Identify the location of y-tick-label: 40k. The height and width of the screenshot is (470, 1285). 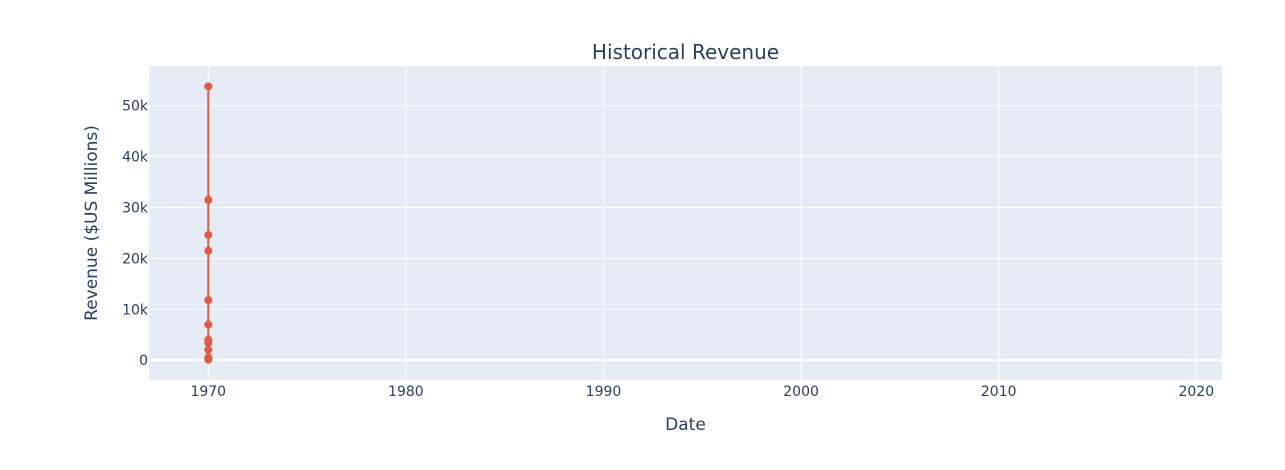
(135, 158).